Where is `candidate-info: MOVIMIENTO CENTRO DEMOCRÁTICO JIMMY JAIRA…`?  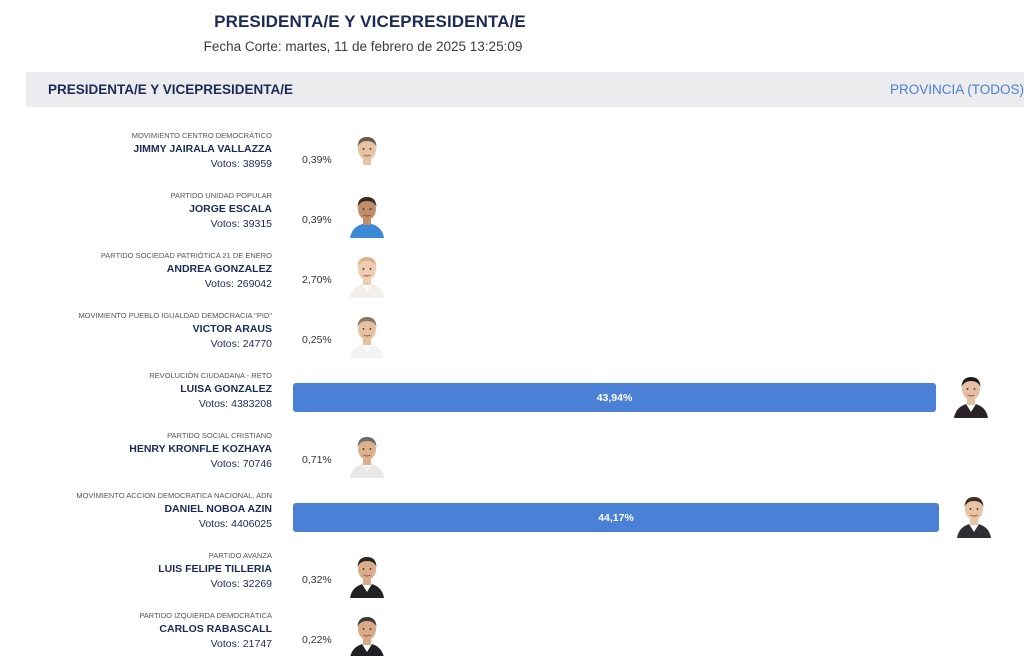 candidate-info: MOVIMIENTO CENTRO DEMOCRÁTICO JIMMY JAIRA… is located at coordinates (202, 151).